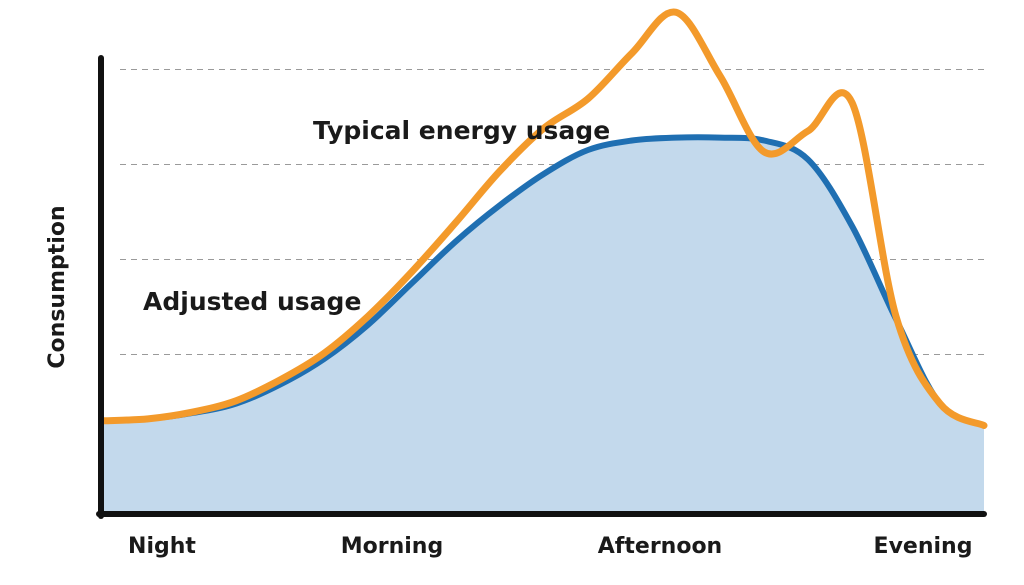 This screenshot has width=1024, height=585. Describe the element at coordinates (162, 546) in the screenshot. I see `x-tick-label: Night` at that location.